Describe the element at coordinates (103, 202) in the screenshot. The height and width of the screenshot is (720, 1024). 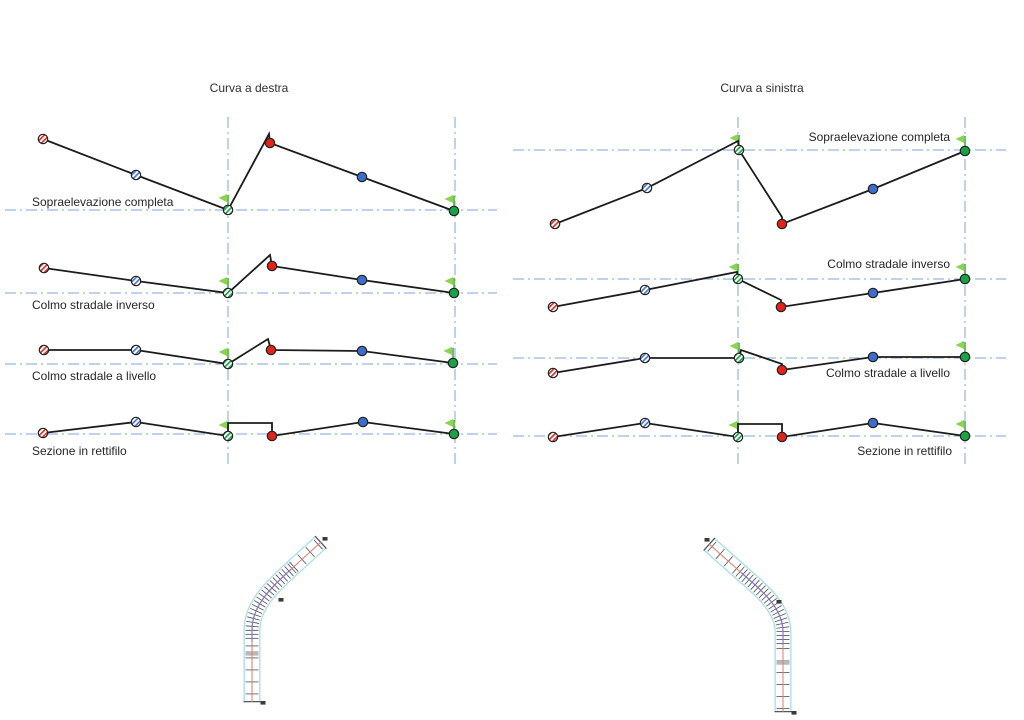
I see `label-sopraelevazione-completa-left: Sopraelevazione completa` at that location.